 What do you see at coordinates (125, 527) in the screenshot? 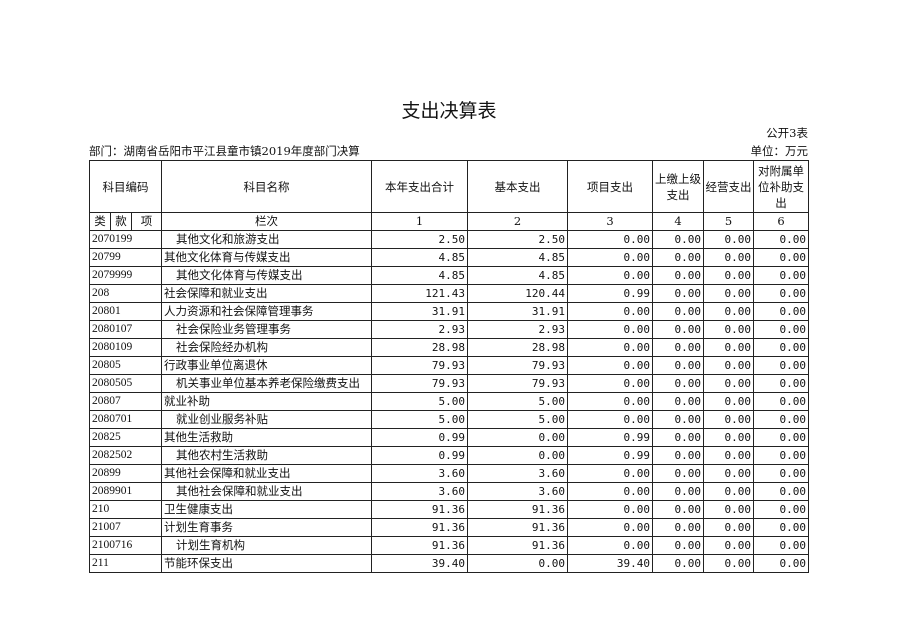
I see `row-code: 21007` at bounding box center [125, 527].